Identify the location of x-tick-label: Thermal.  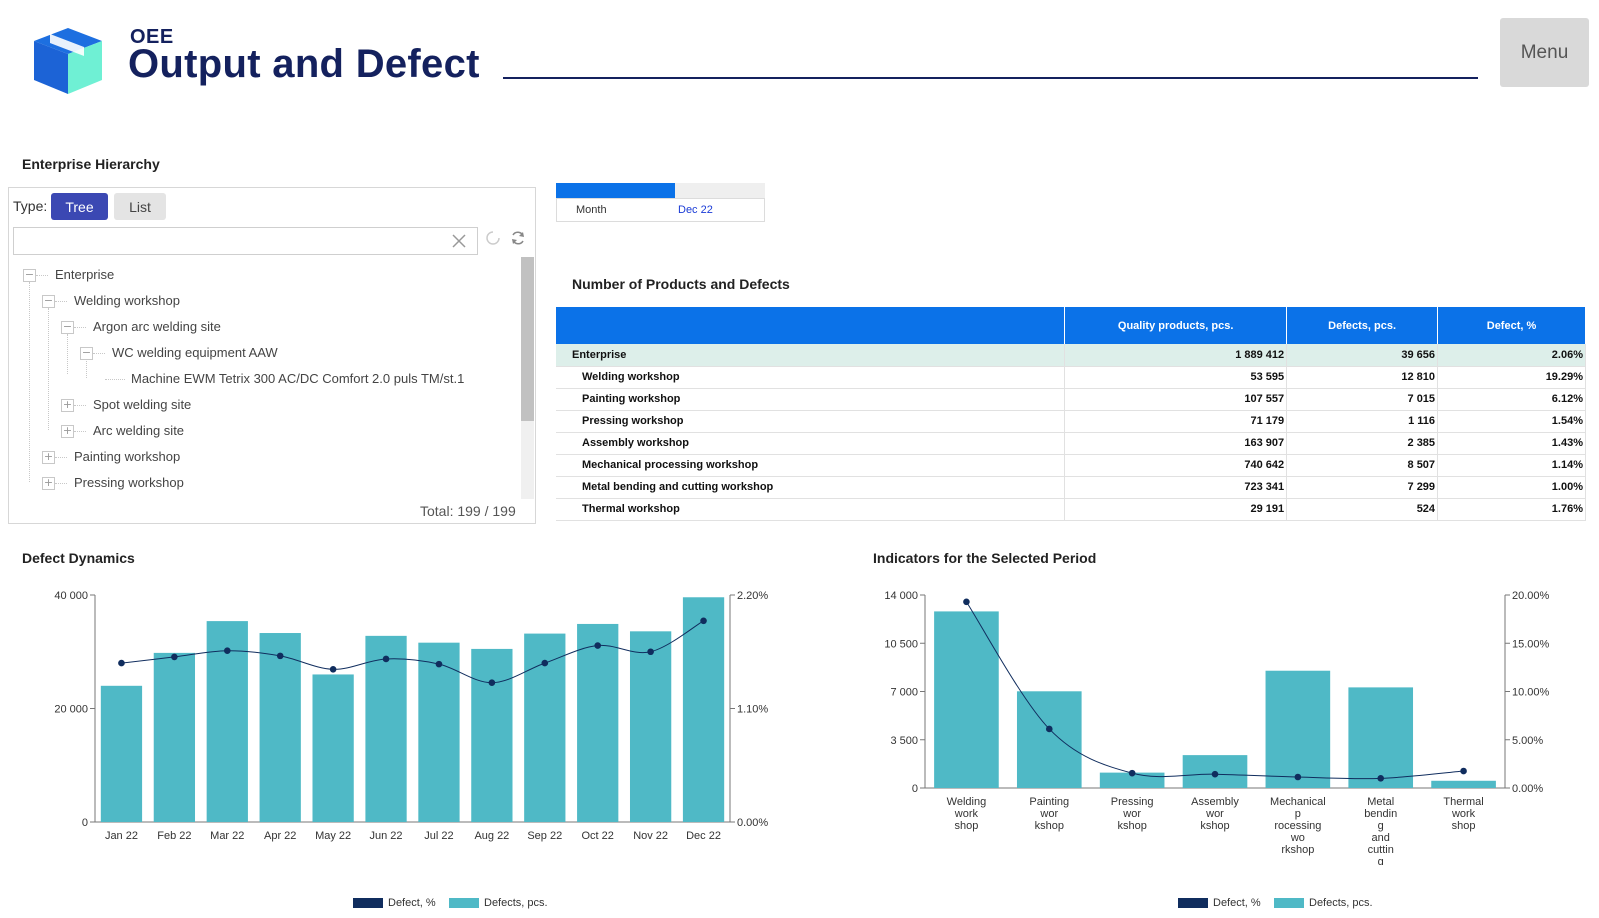
(1463, 802).